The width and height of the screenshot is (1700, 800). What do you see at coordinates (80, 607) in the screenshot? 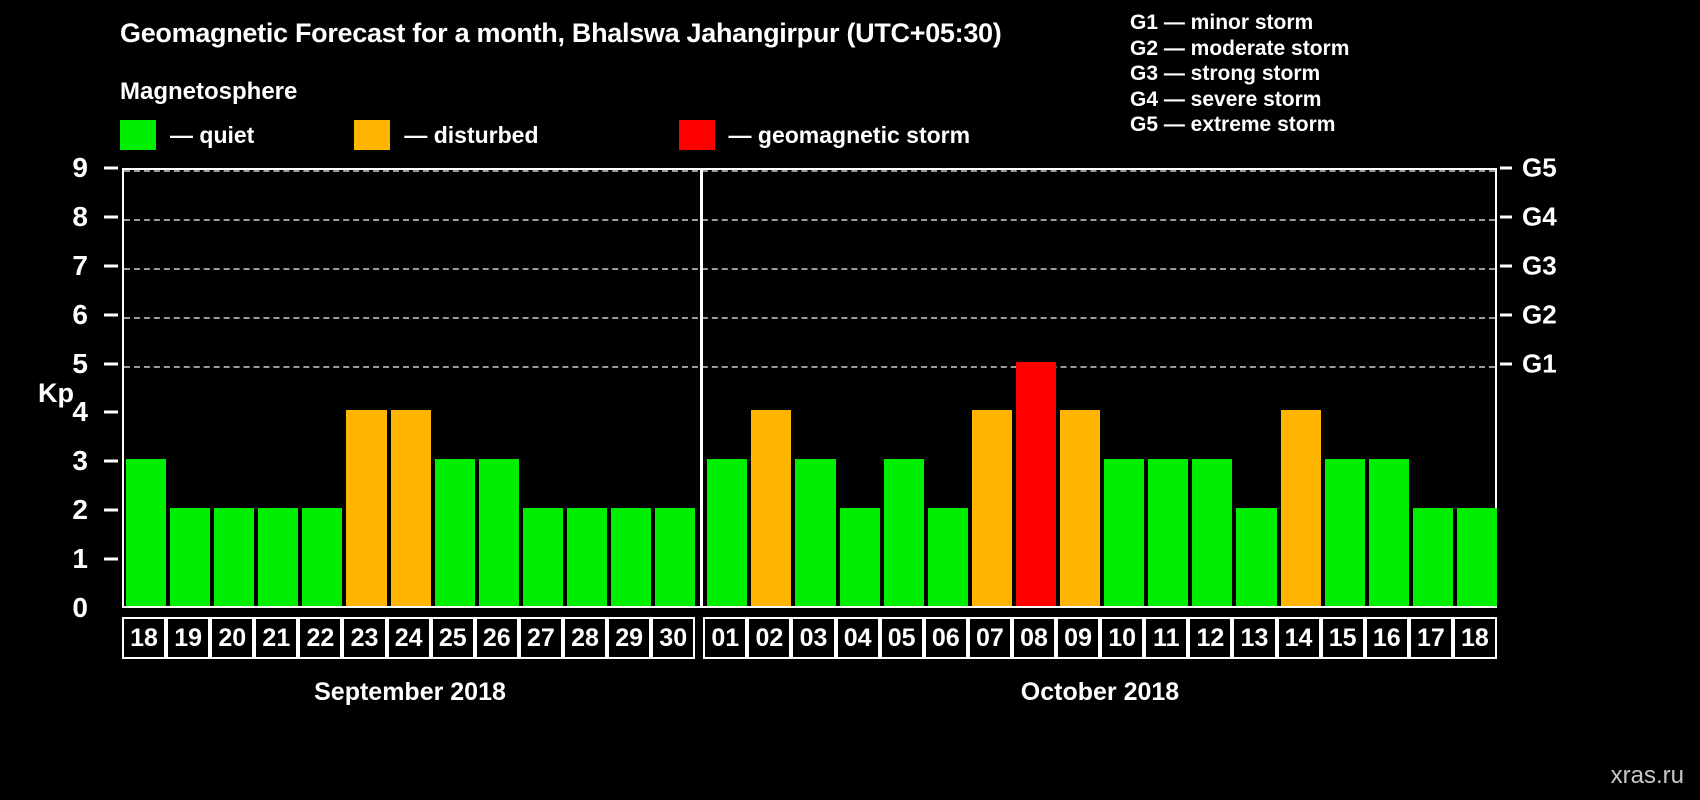
I see `y-tick-label-0: 0` at bounding box center [80, 607].